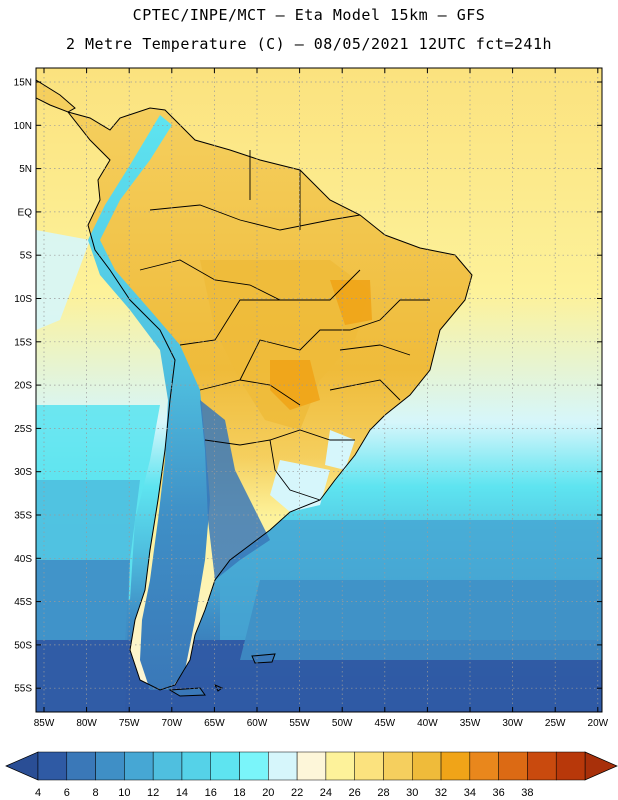 The width and height of the screenshot is (618, 800). What do you see at coordinates (499, 793) in the screenshot?
I see `colorbar-label: 36` at bounding box center [499, 793].